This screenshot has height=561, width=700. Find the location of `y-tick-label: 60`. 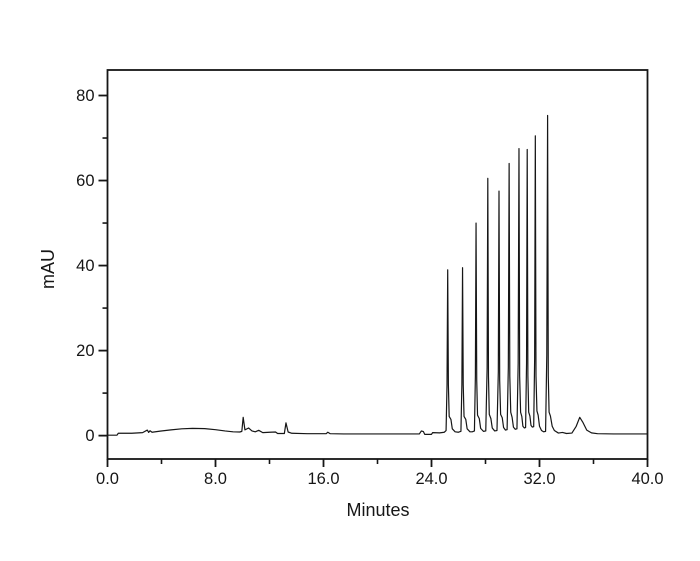

y-tick-label: 60 is located at coordinates (85, 181).